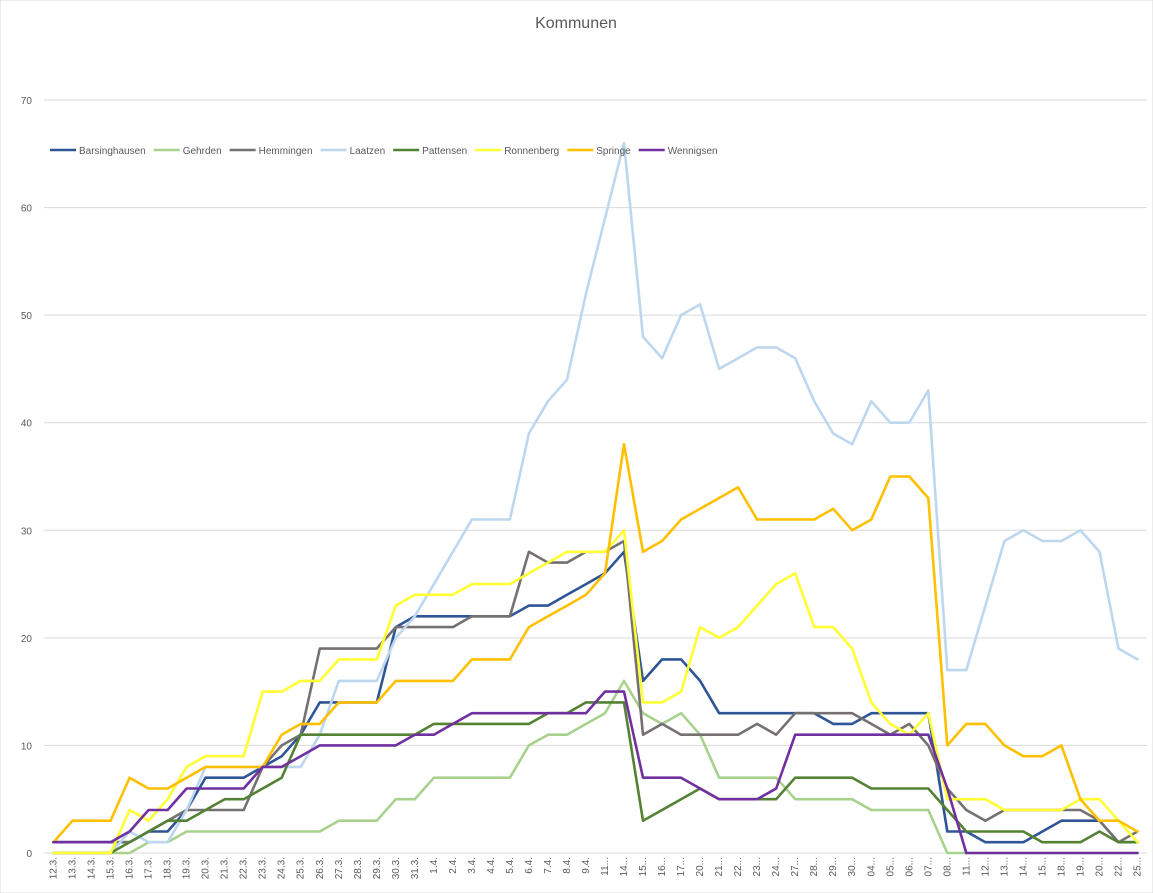 This screenshot has height=893, width=1153. Describe the element at coordinates (301, 868) in the screenshot. I see `x-tick-label: 25.3.` at that location.